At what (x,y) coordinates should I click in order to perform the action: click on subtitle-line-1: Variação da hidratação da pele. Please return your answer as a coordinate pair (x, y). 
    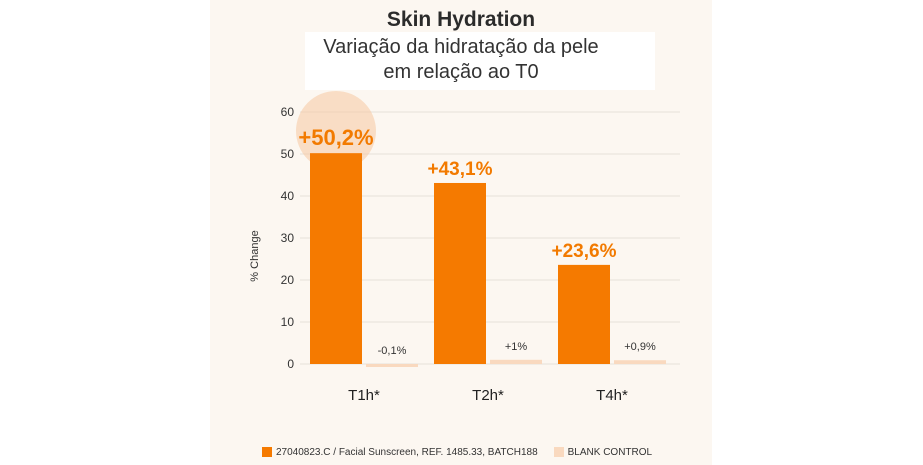
    Looking at the image, I should click on (461, 47).